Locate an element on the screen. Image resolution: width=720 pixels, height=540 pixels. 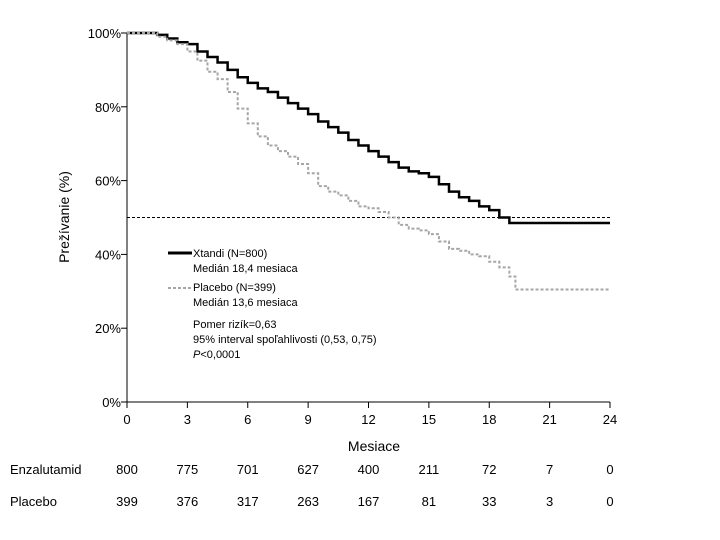
legend-label-placebo: Placebo (N=399) is located at coordinates (234, 288).